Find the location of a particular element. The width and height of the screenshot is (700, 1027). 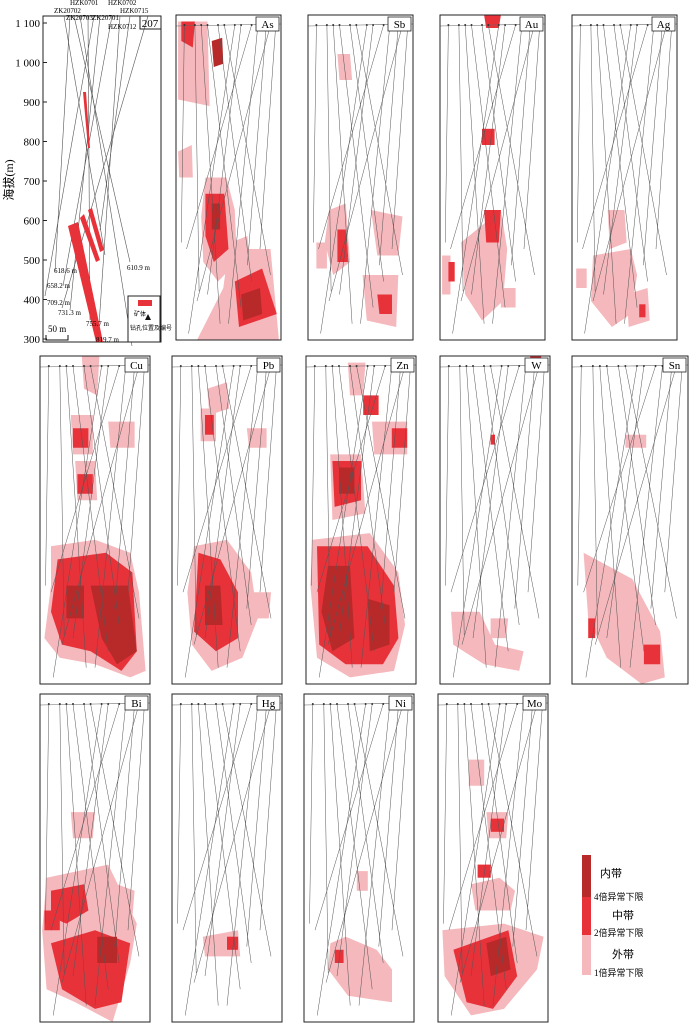

scale-bar: 50 m is located at coordinates (57, 332).